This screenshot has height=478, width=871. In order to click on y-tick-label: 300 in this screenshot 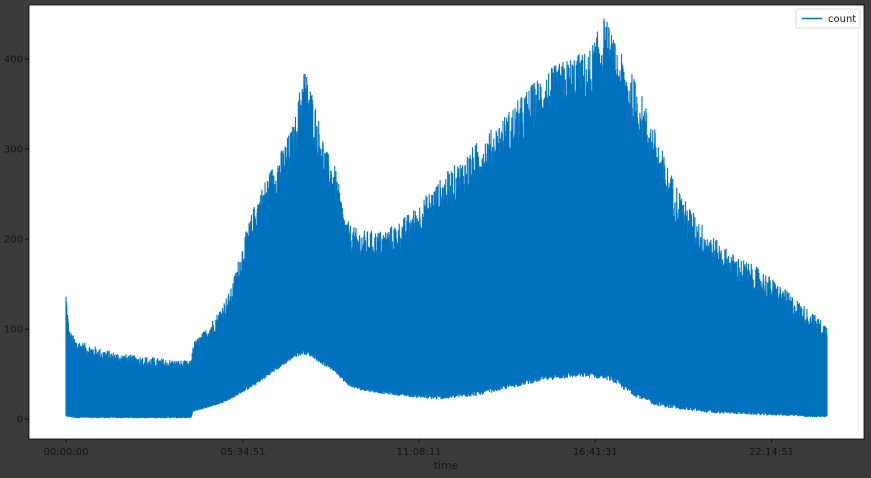, I will do `click(13, 150)`.